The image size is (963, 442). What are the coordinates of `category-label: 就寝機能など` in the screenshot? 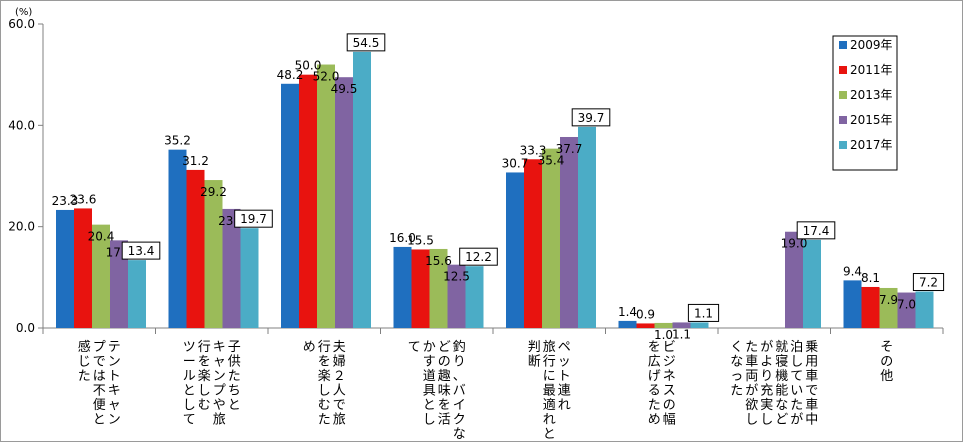 It's located at (781, 384).